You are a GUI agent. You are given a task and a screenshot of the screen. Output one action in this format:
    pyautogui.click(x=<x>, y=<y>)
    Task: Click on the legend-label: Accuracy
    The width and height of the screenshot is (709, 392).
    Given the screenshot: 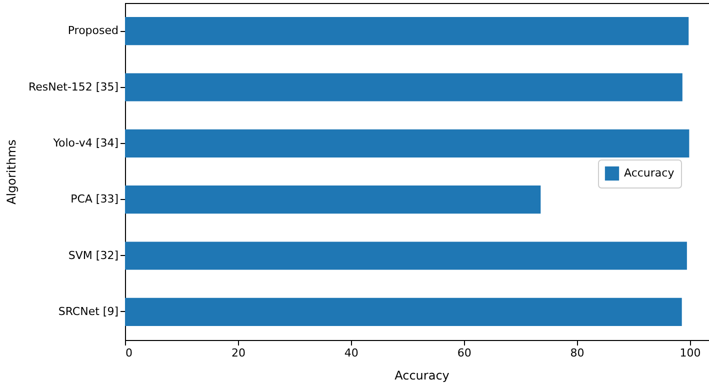 What is the action you would take?
    pyautogui.click(x=649, y=173)
    